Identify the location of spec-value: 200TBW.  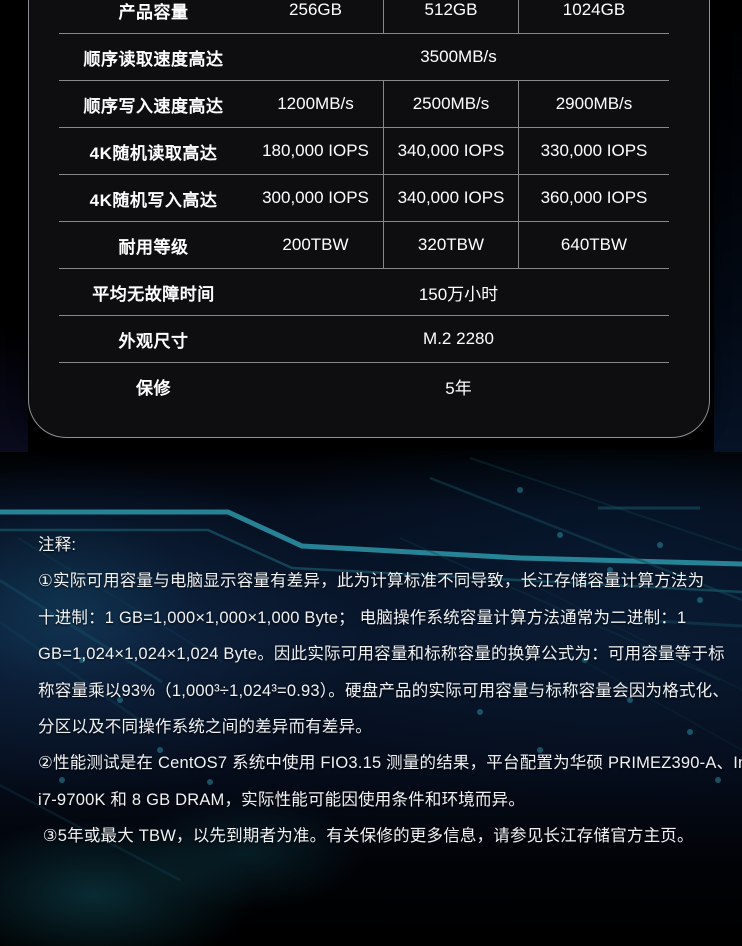
(315, 244).